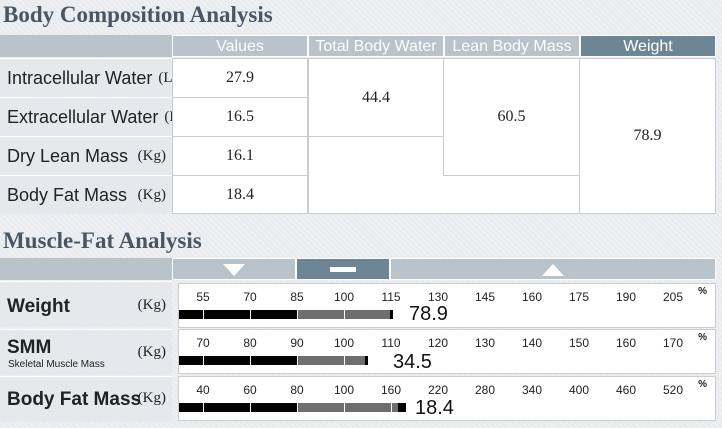 The height and width of the screenshot is (428, 722). Describe the element at coordinates (234, 269) in the screenshot. I see `under-header` at that location.